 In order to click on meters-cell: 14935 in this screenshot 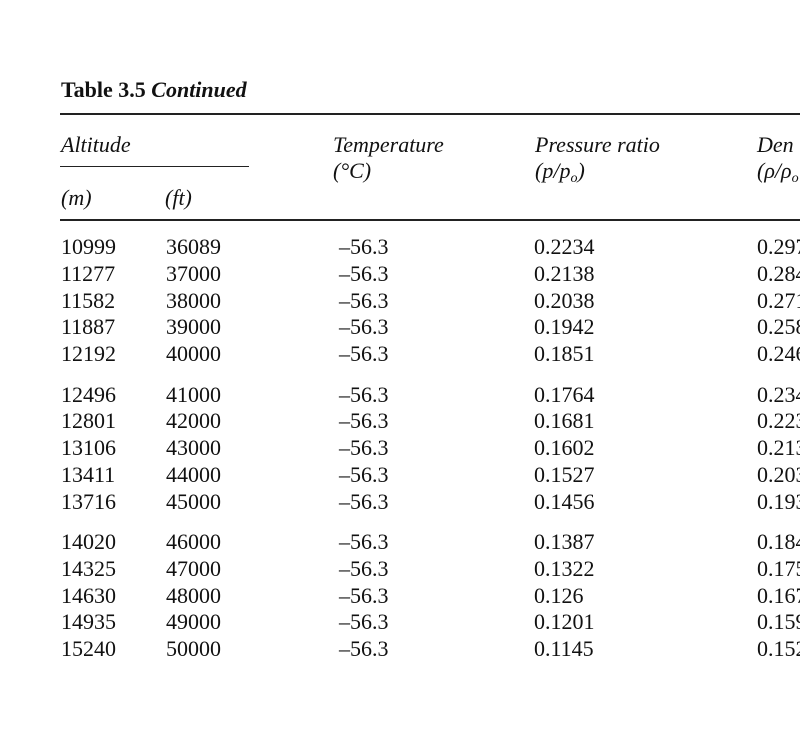, I will do `click(88, 622)`.